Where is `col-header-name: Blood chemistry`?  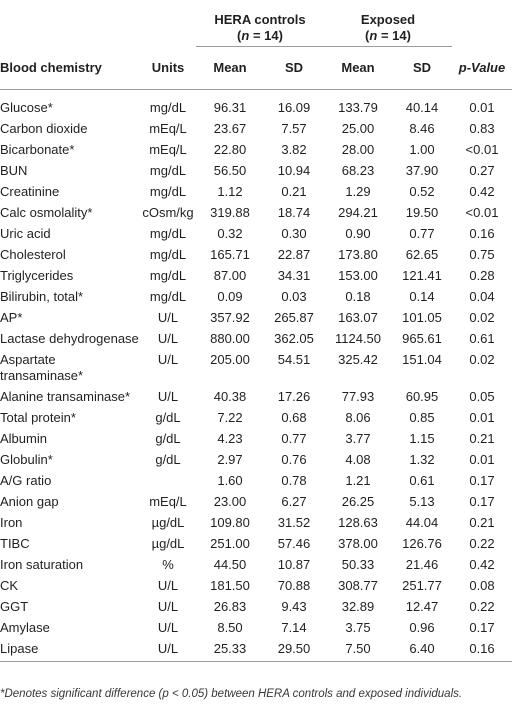 col-header-name: Blood chemistry is located at coordinates (51, 67).